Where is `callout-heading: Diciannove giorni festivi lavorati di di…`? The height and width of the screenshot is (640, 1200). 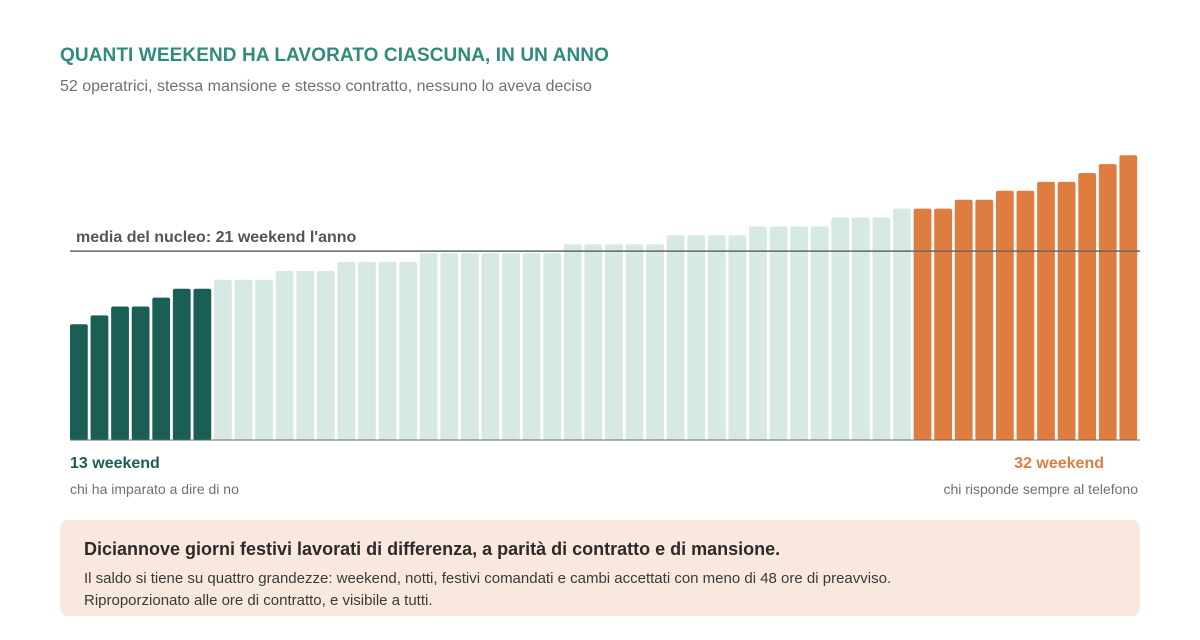 callout-heading: Diciannove giorni festivi lavorati di di… is located at coordinates (432, 549).